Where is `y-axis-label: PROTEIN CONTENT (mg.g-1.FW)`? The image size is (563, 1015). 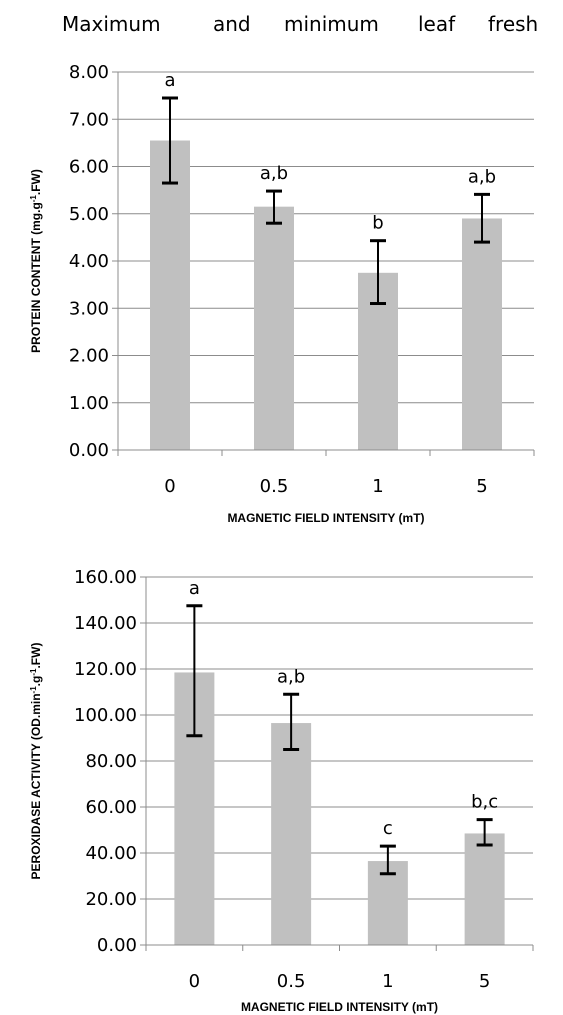 y-axis-label: PROTEIN CONTENT (mg.g-1.FW) is located at coordinates (36, 261).